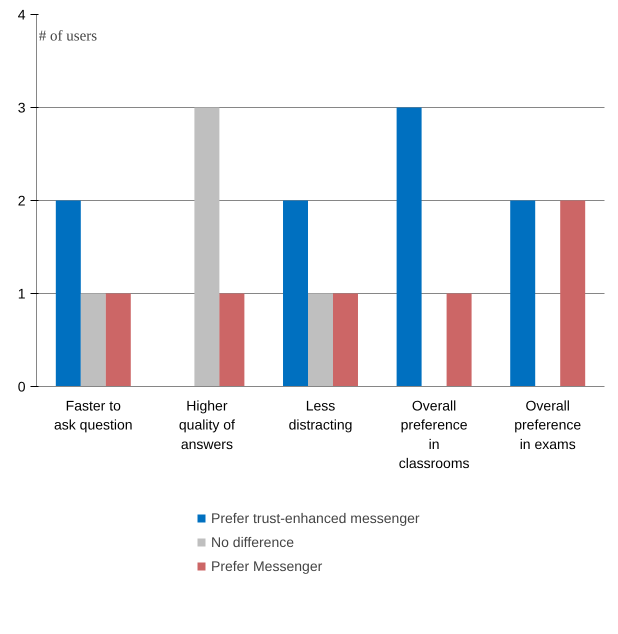  I want to click on x-tick-label: Faster to ask question, so click(93, 415).